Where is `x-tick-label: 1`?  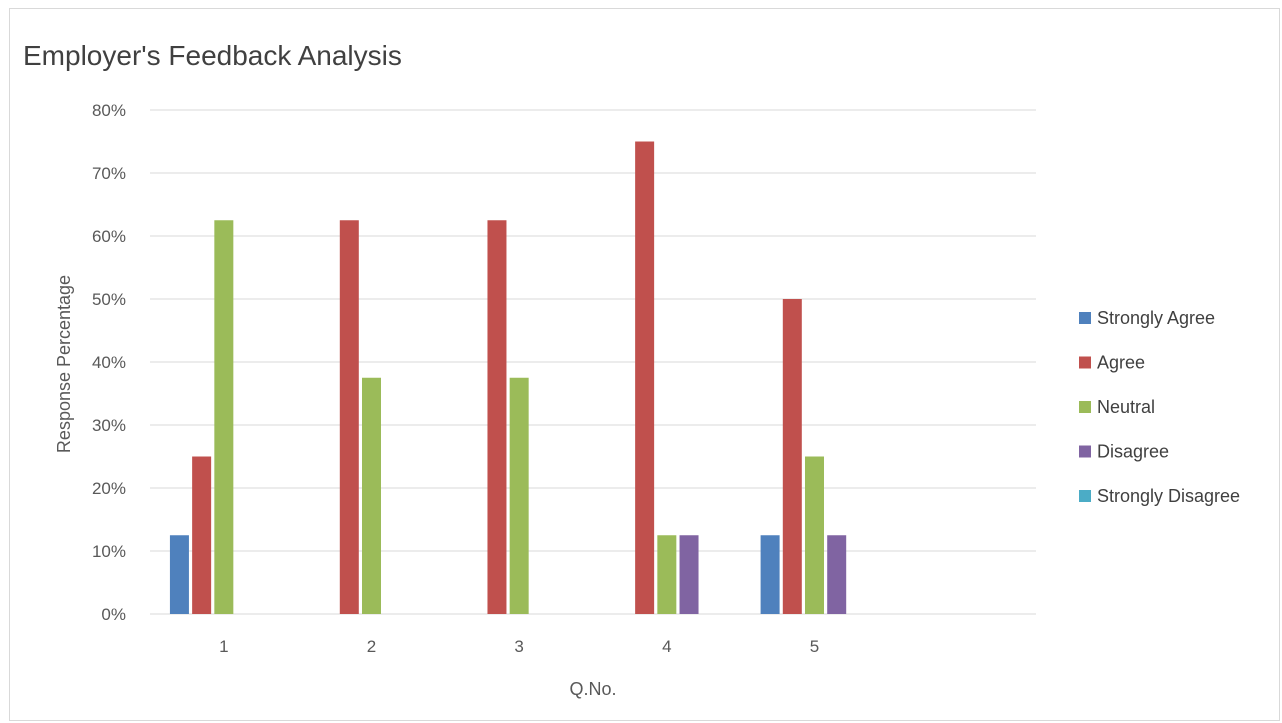
x-tick-label: 1 is located at coordinates (223, 646).